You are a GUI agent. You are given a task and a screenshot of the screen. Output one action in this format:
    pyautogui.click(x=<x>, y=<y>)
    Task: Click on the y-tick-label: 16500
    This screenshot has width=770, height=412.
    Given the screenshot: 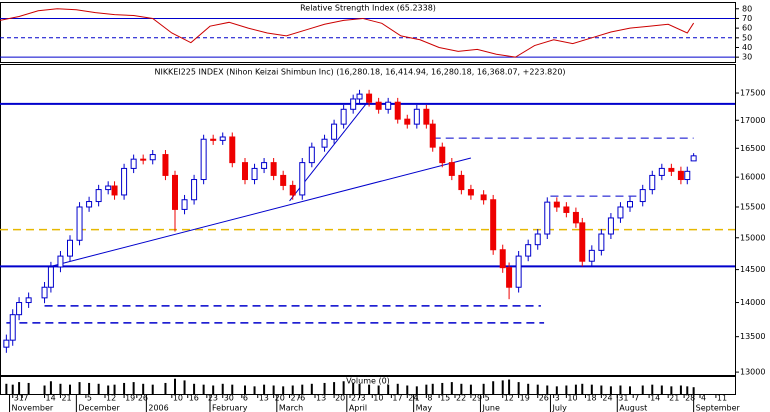 What is the action you would take?
    pyautogui.click(x=752, y=148)
    